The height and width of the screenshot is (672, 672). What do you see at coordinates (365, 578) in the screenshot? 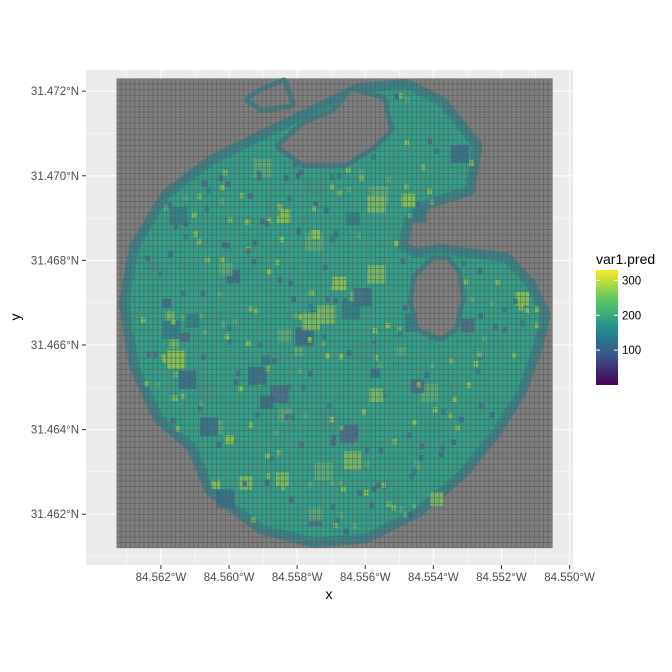
I see `x-tick-label: 84.556°W` at bounding box center [365, 578].